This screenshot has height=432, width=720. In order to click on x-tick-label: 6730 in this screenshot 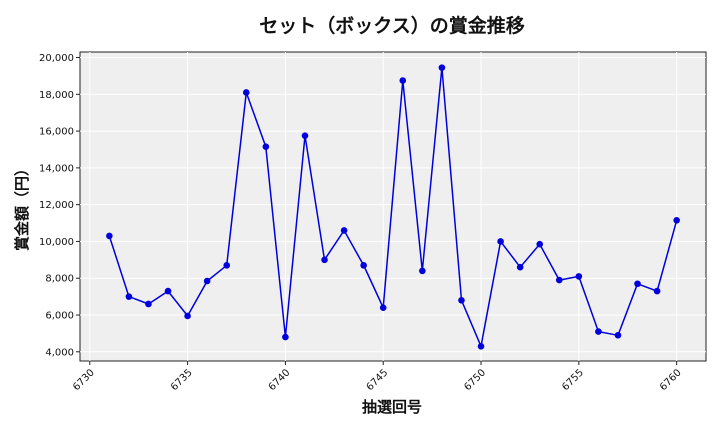, I will do `click(84, 380)`.